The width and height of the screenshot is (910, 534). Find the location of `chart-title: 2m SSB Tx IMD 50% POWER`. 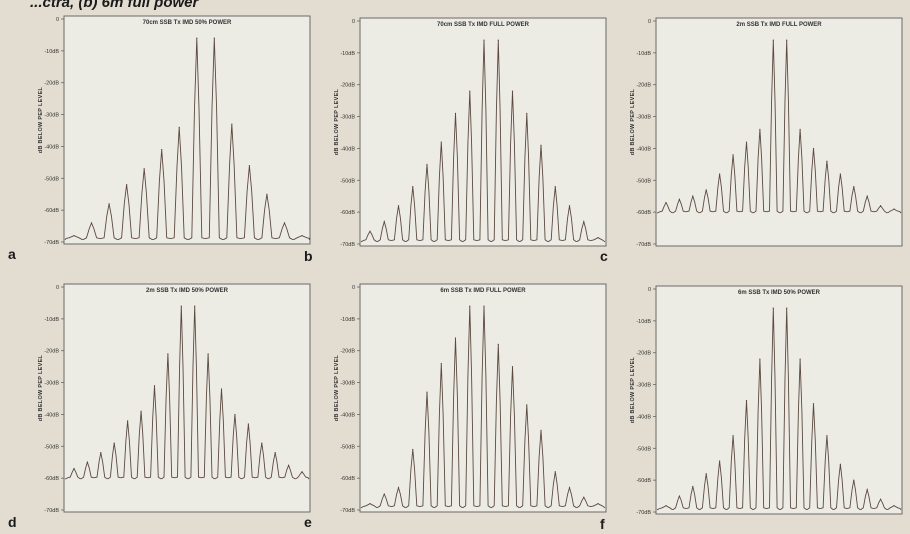

chart-title: 2m SSB Tx IMD 50% POWER is located at coordinates (187, 291).